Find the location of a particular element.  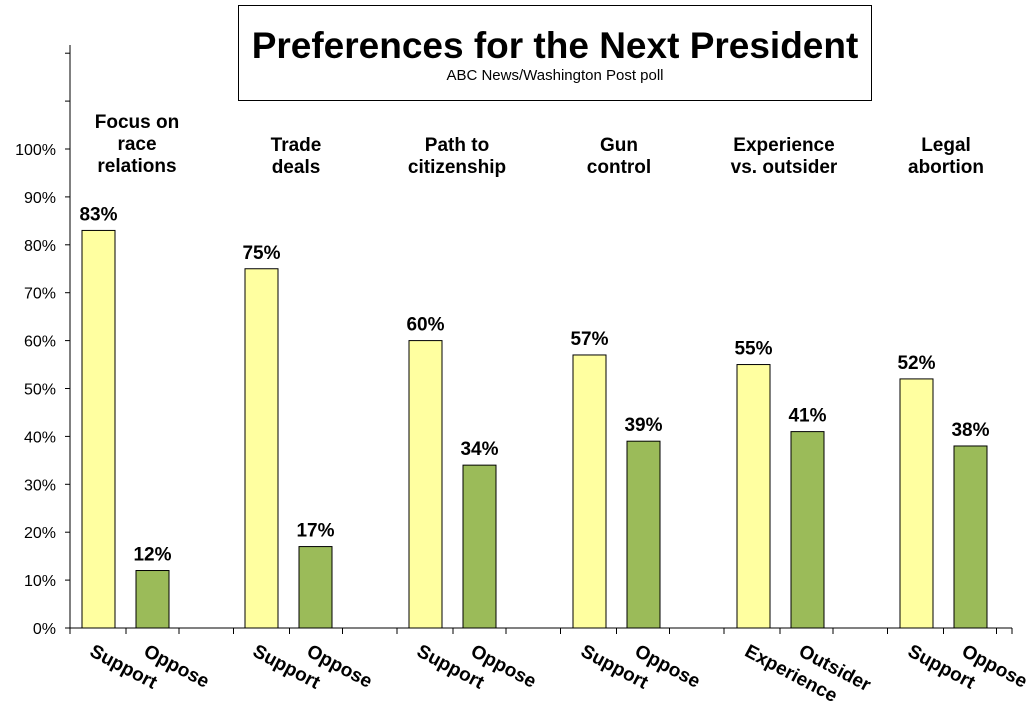

y-tick-label: 70% is located at coordinates (40, 294).